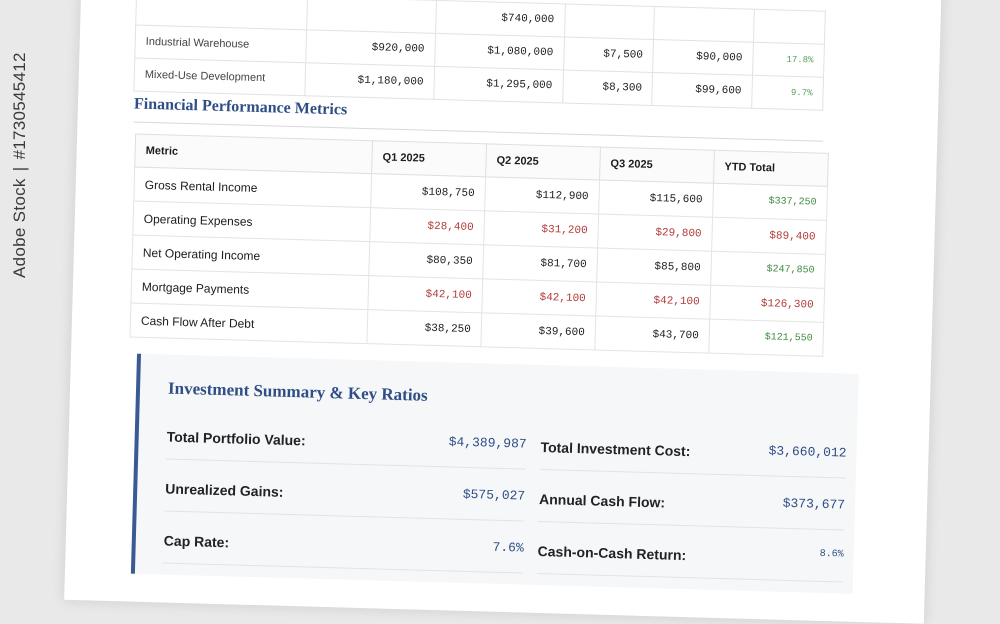  Describe the element at coordinates (347, 442) in the screenshot. I see `total-portfolio-value: Total Portfolio Value: $4,389,987` at that location.